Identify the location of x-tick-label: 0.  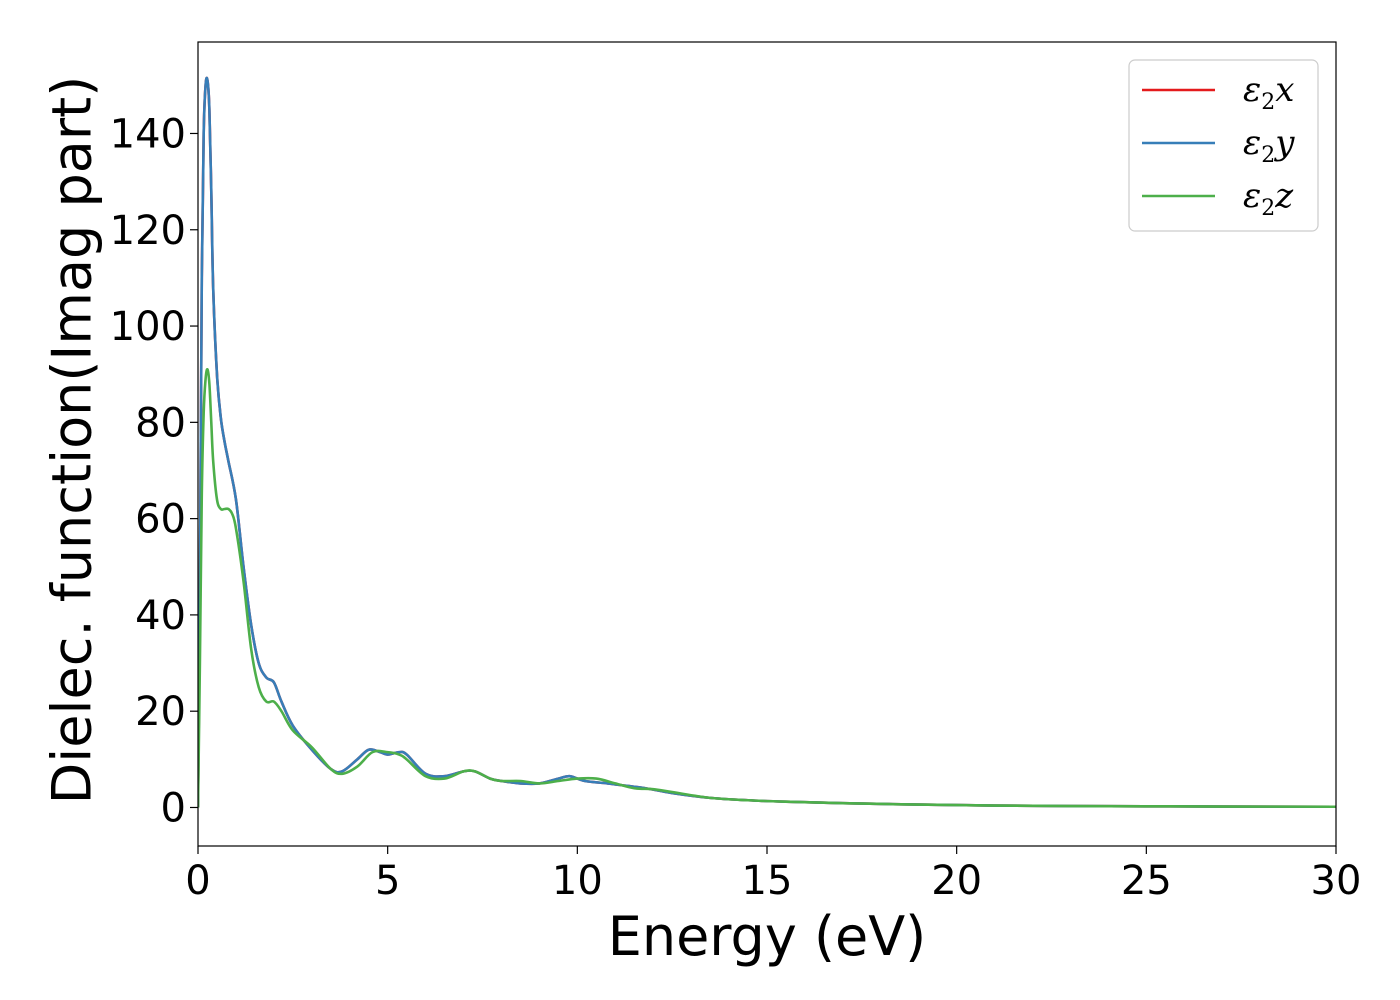
(197, 881).